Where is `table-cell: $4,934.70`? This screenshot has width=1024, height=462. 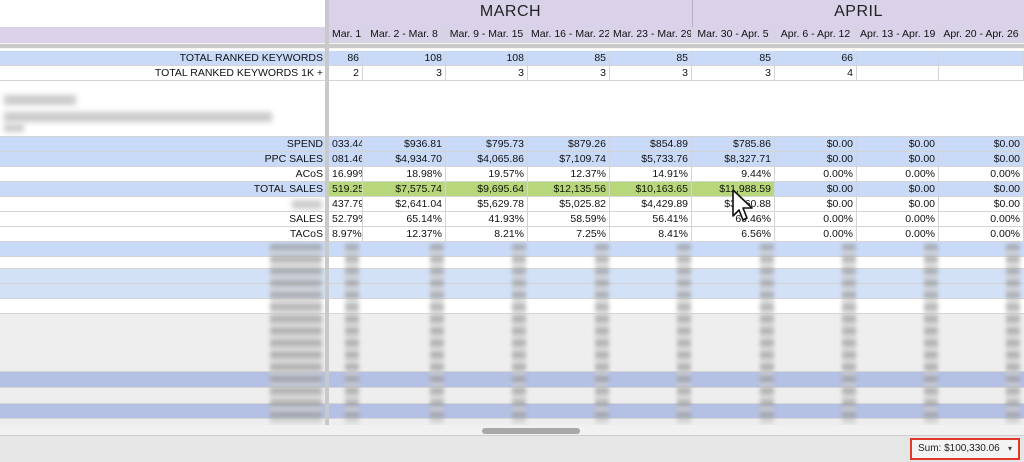
table-cell: $4,934.70 is located at coordinates (404, 159).